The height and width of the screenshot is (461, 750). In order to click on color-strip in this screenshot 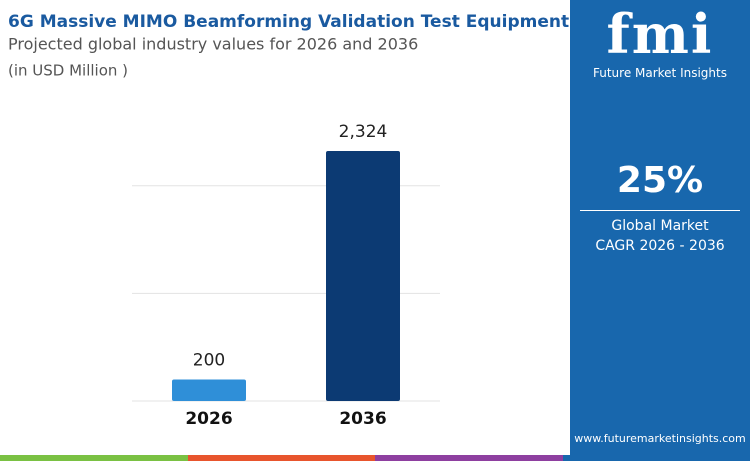, I will do `click(375, 458)`.